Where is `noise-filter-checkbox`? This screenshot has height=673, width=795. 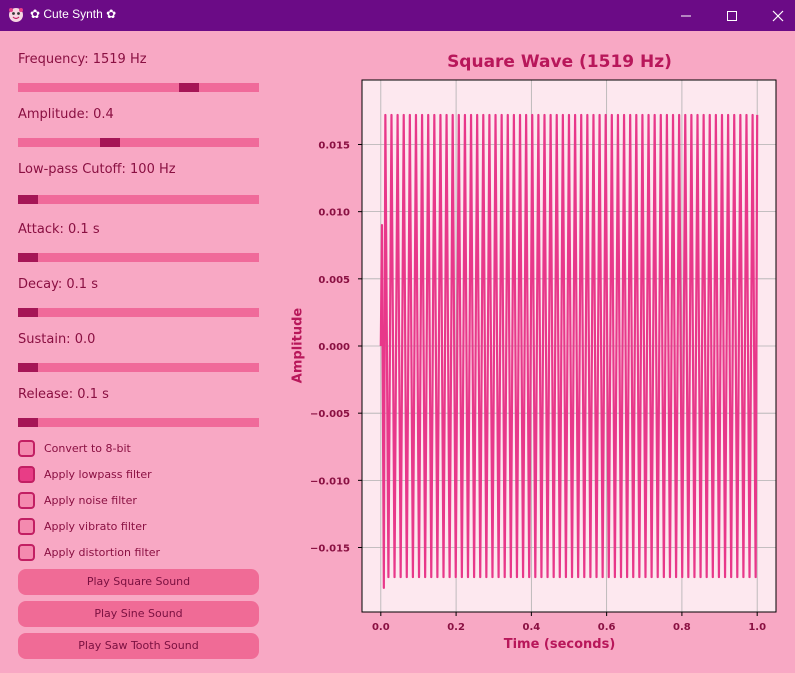 noise-filter-checkbox is located at coordinates (26, 500).